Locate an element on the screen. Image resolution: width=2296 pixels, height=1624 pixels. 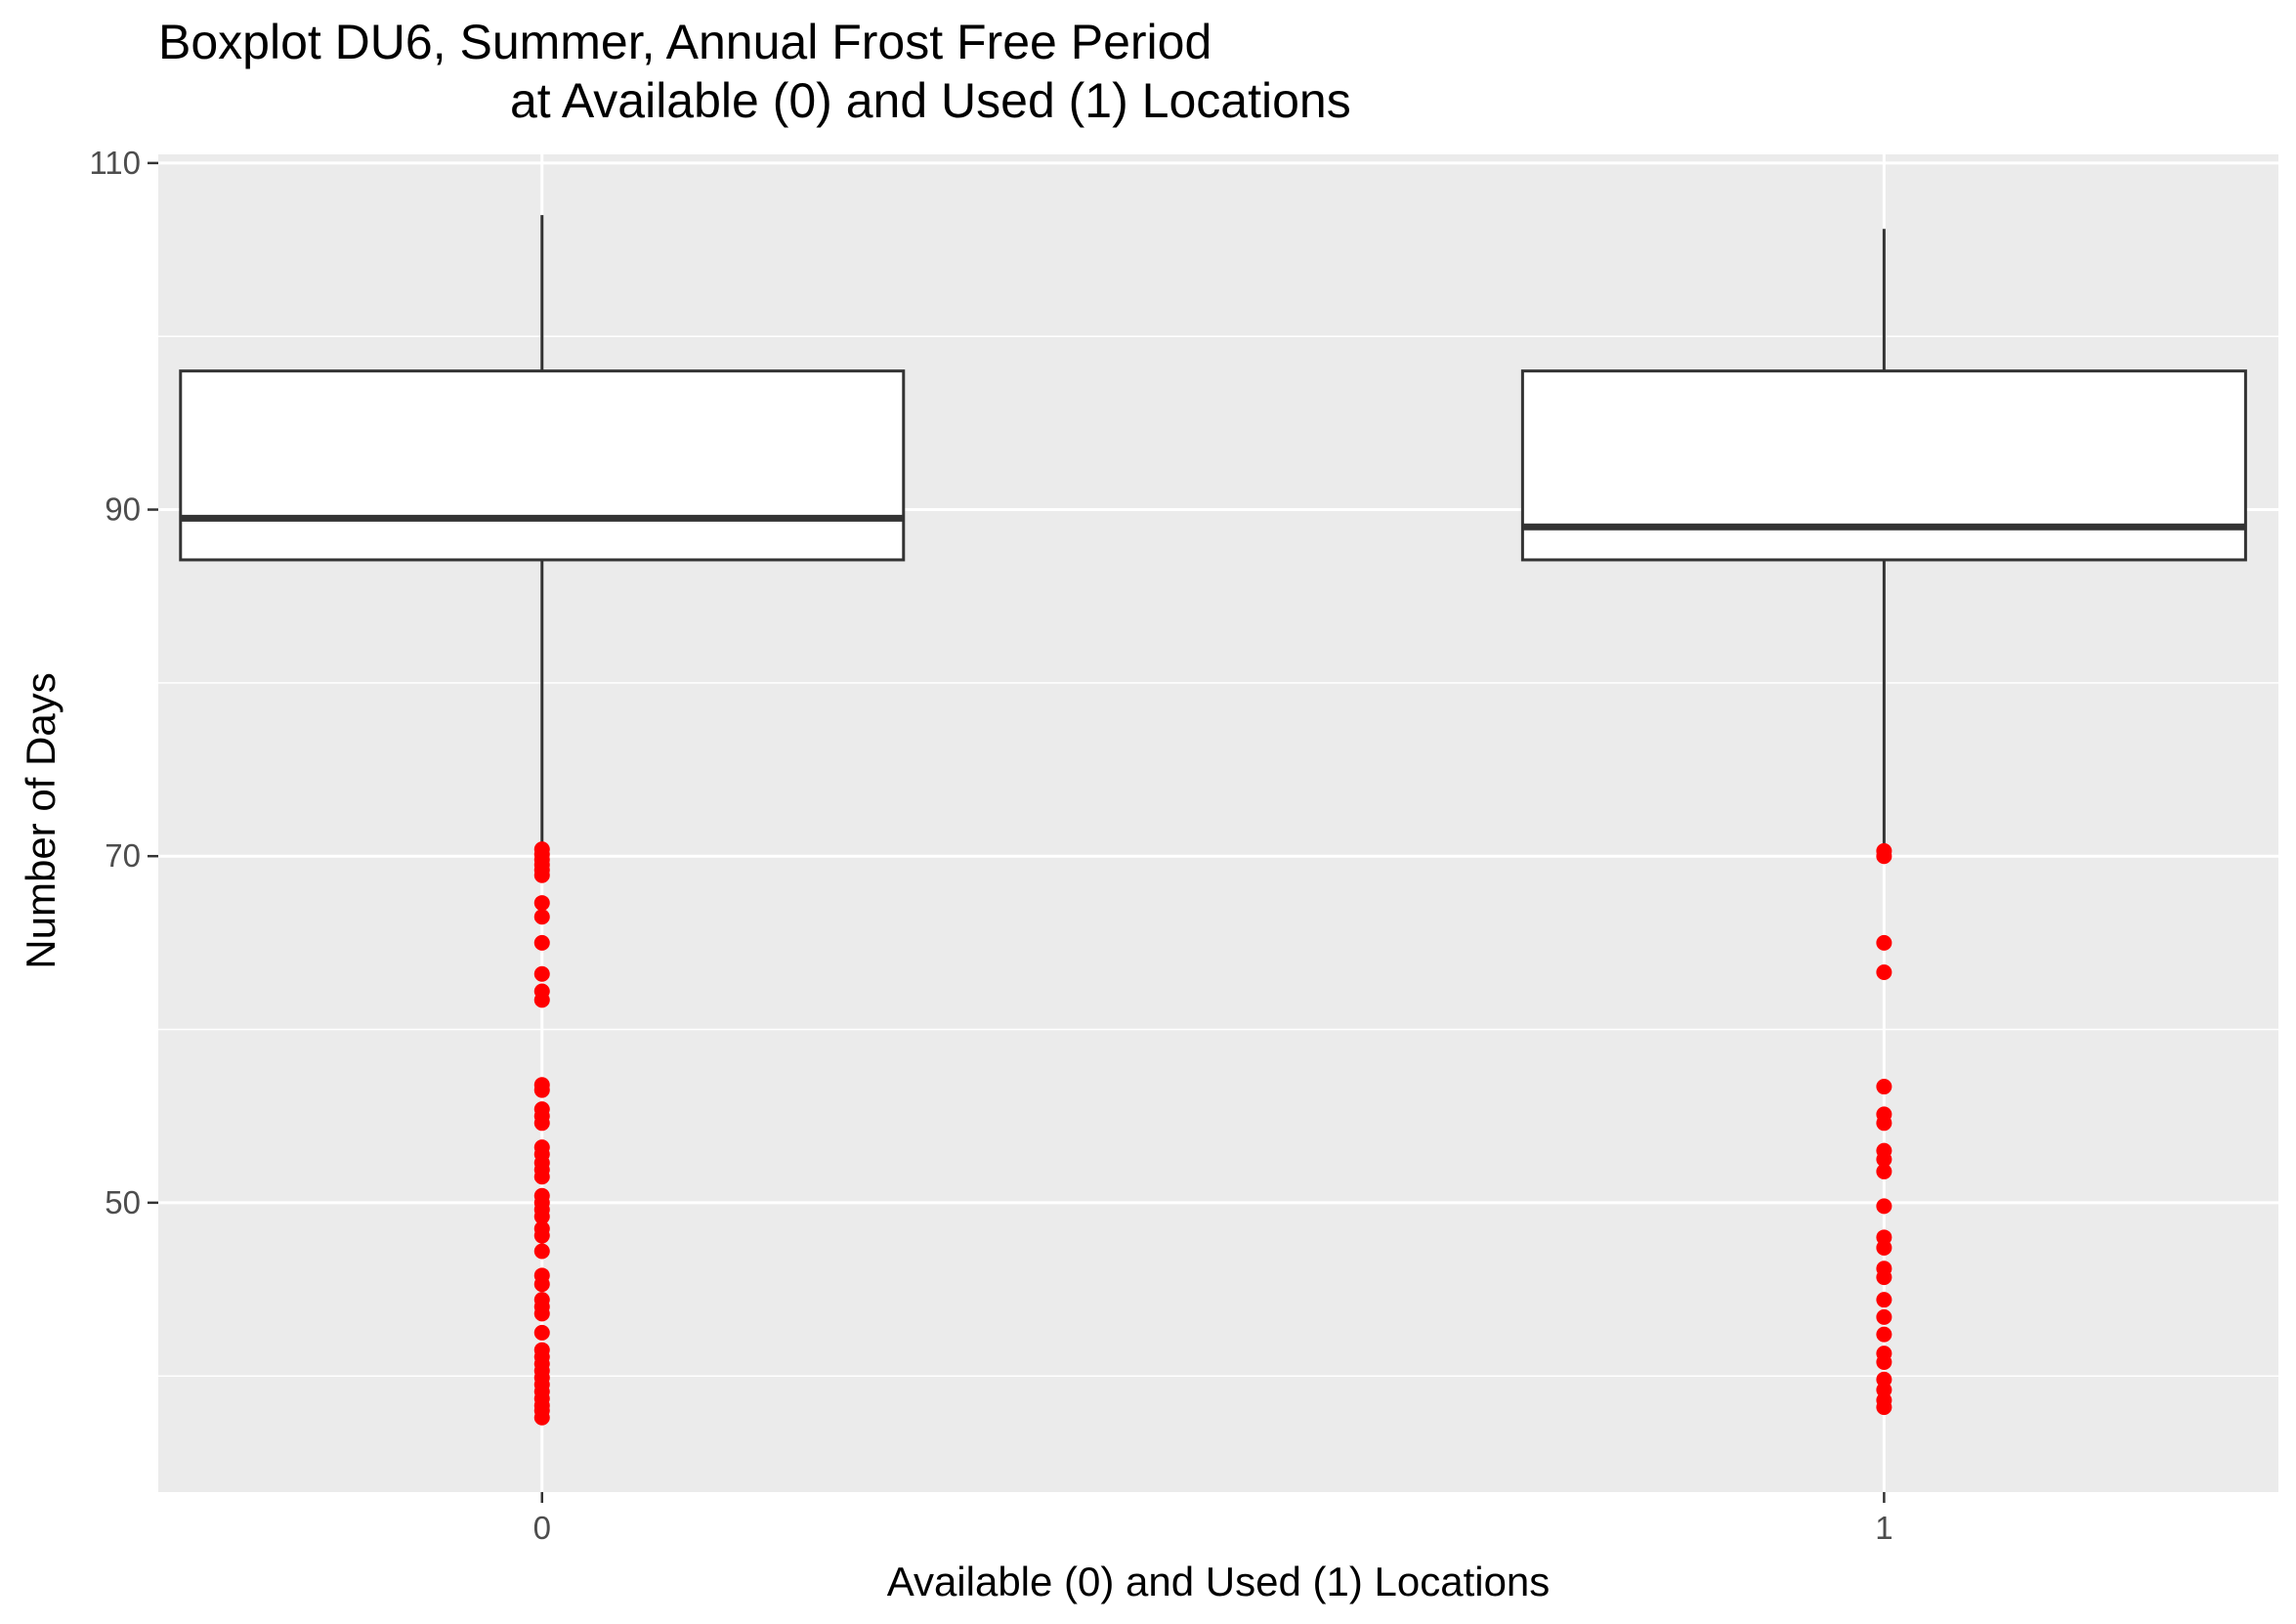
y-tick-label: 70 is located at coordinates (123, 856).